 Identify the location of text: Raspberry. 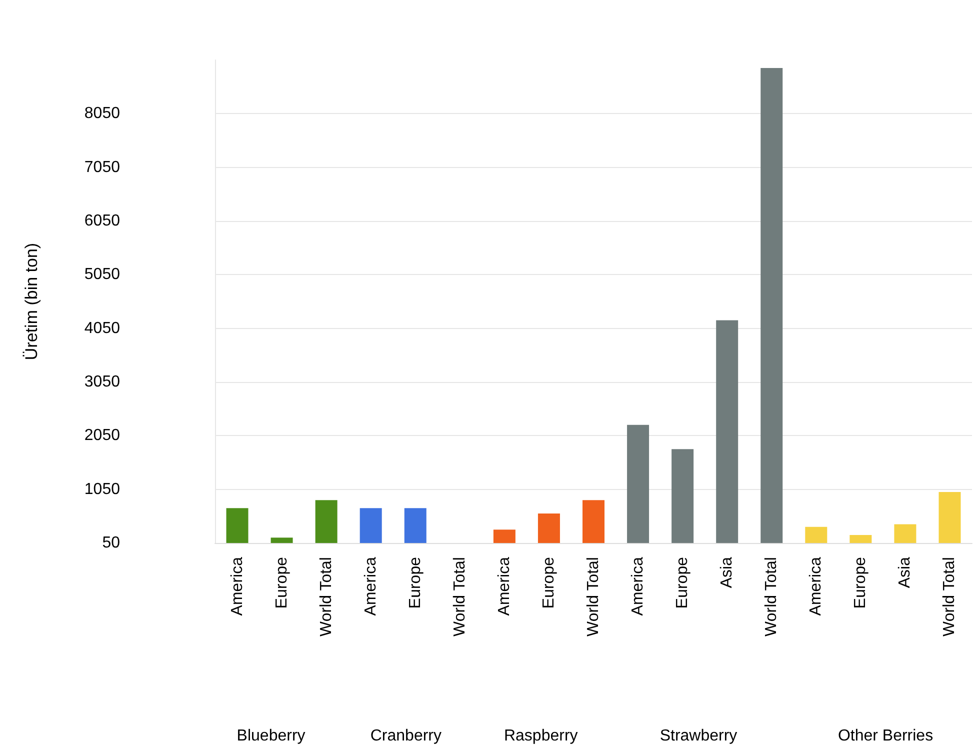
(541, 736).